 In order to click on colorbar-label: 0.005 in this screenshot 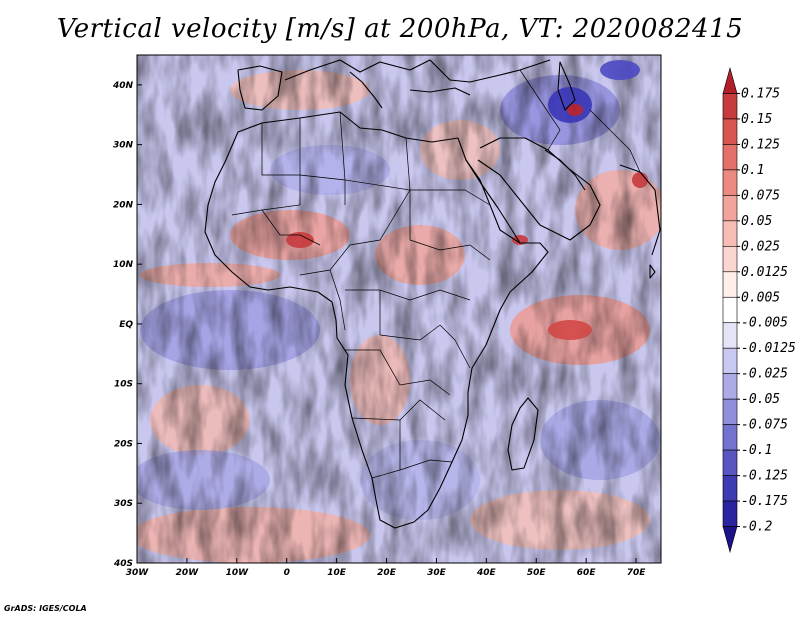, I will do `click(760, 297)`.